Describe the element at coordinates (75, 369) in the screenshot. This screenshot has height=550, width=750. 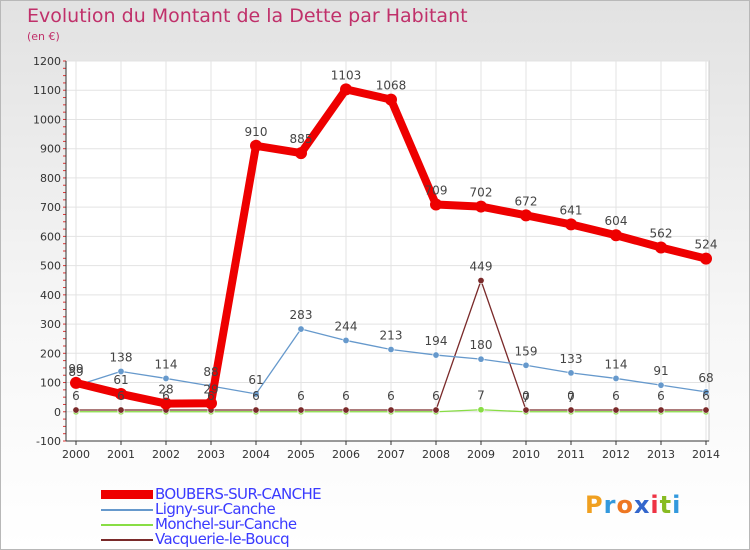
I see `data-label: 99` at that location.